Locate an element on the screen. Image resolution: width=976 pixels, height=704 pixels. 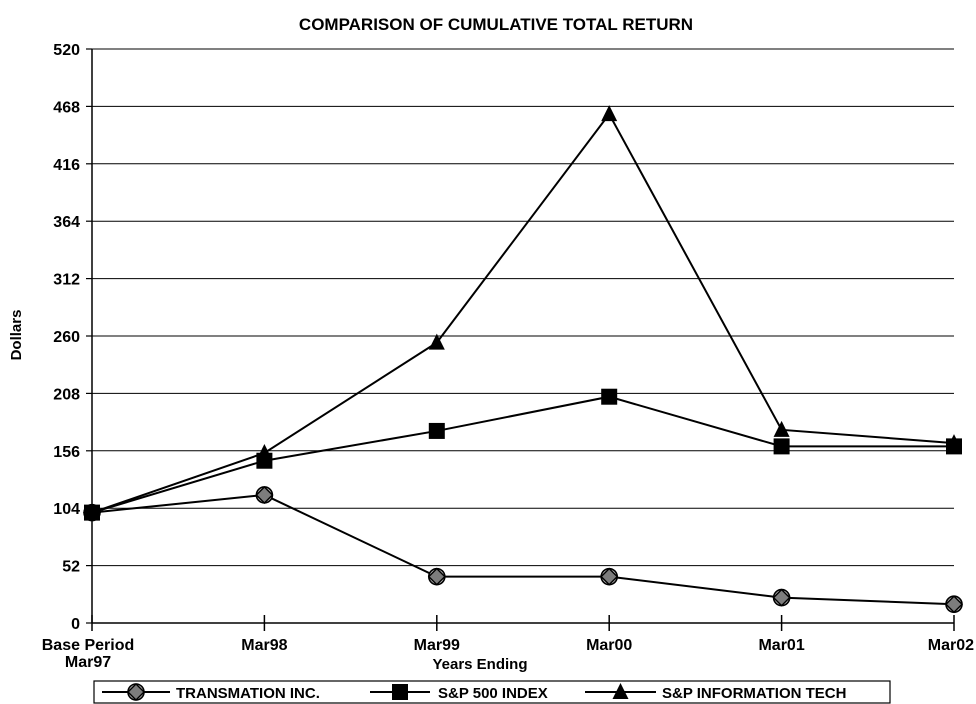
x-tick-label: Base Period is located at coordinates (88, 645).